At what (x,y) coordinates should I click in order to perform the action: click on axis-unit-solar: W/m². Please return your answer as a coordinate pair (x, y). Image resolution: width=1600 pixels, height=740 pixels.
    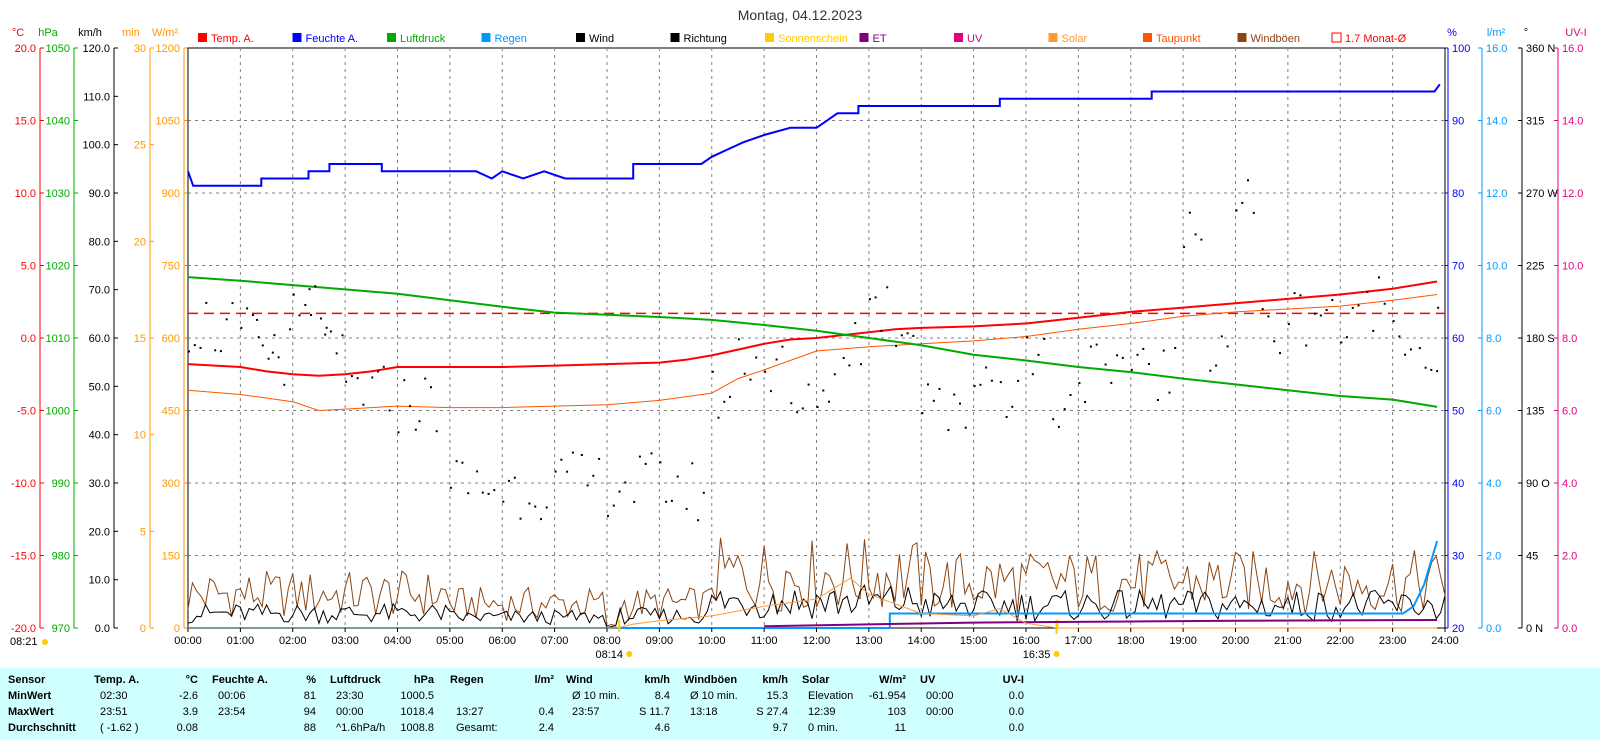
    Looking at the image, I should click on (165, 33).